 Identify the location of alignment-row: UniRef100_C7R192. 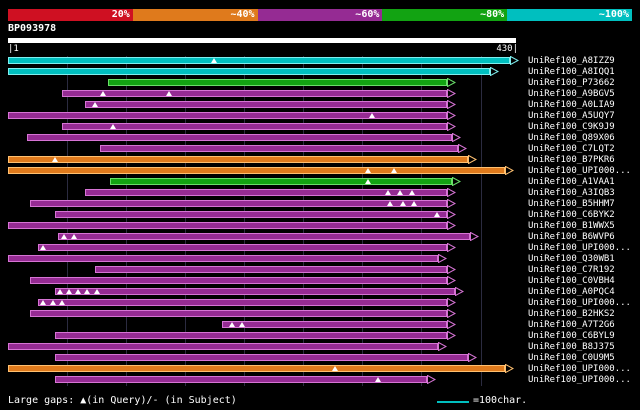
(320, 270).